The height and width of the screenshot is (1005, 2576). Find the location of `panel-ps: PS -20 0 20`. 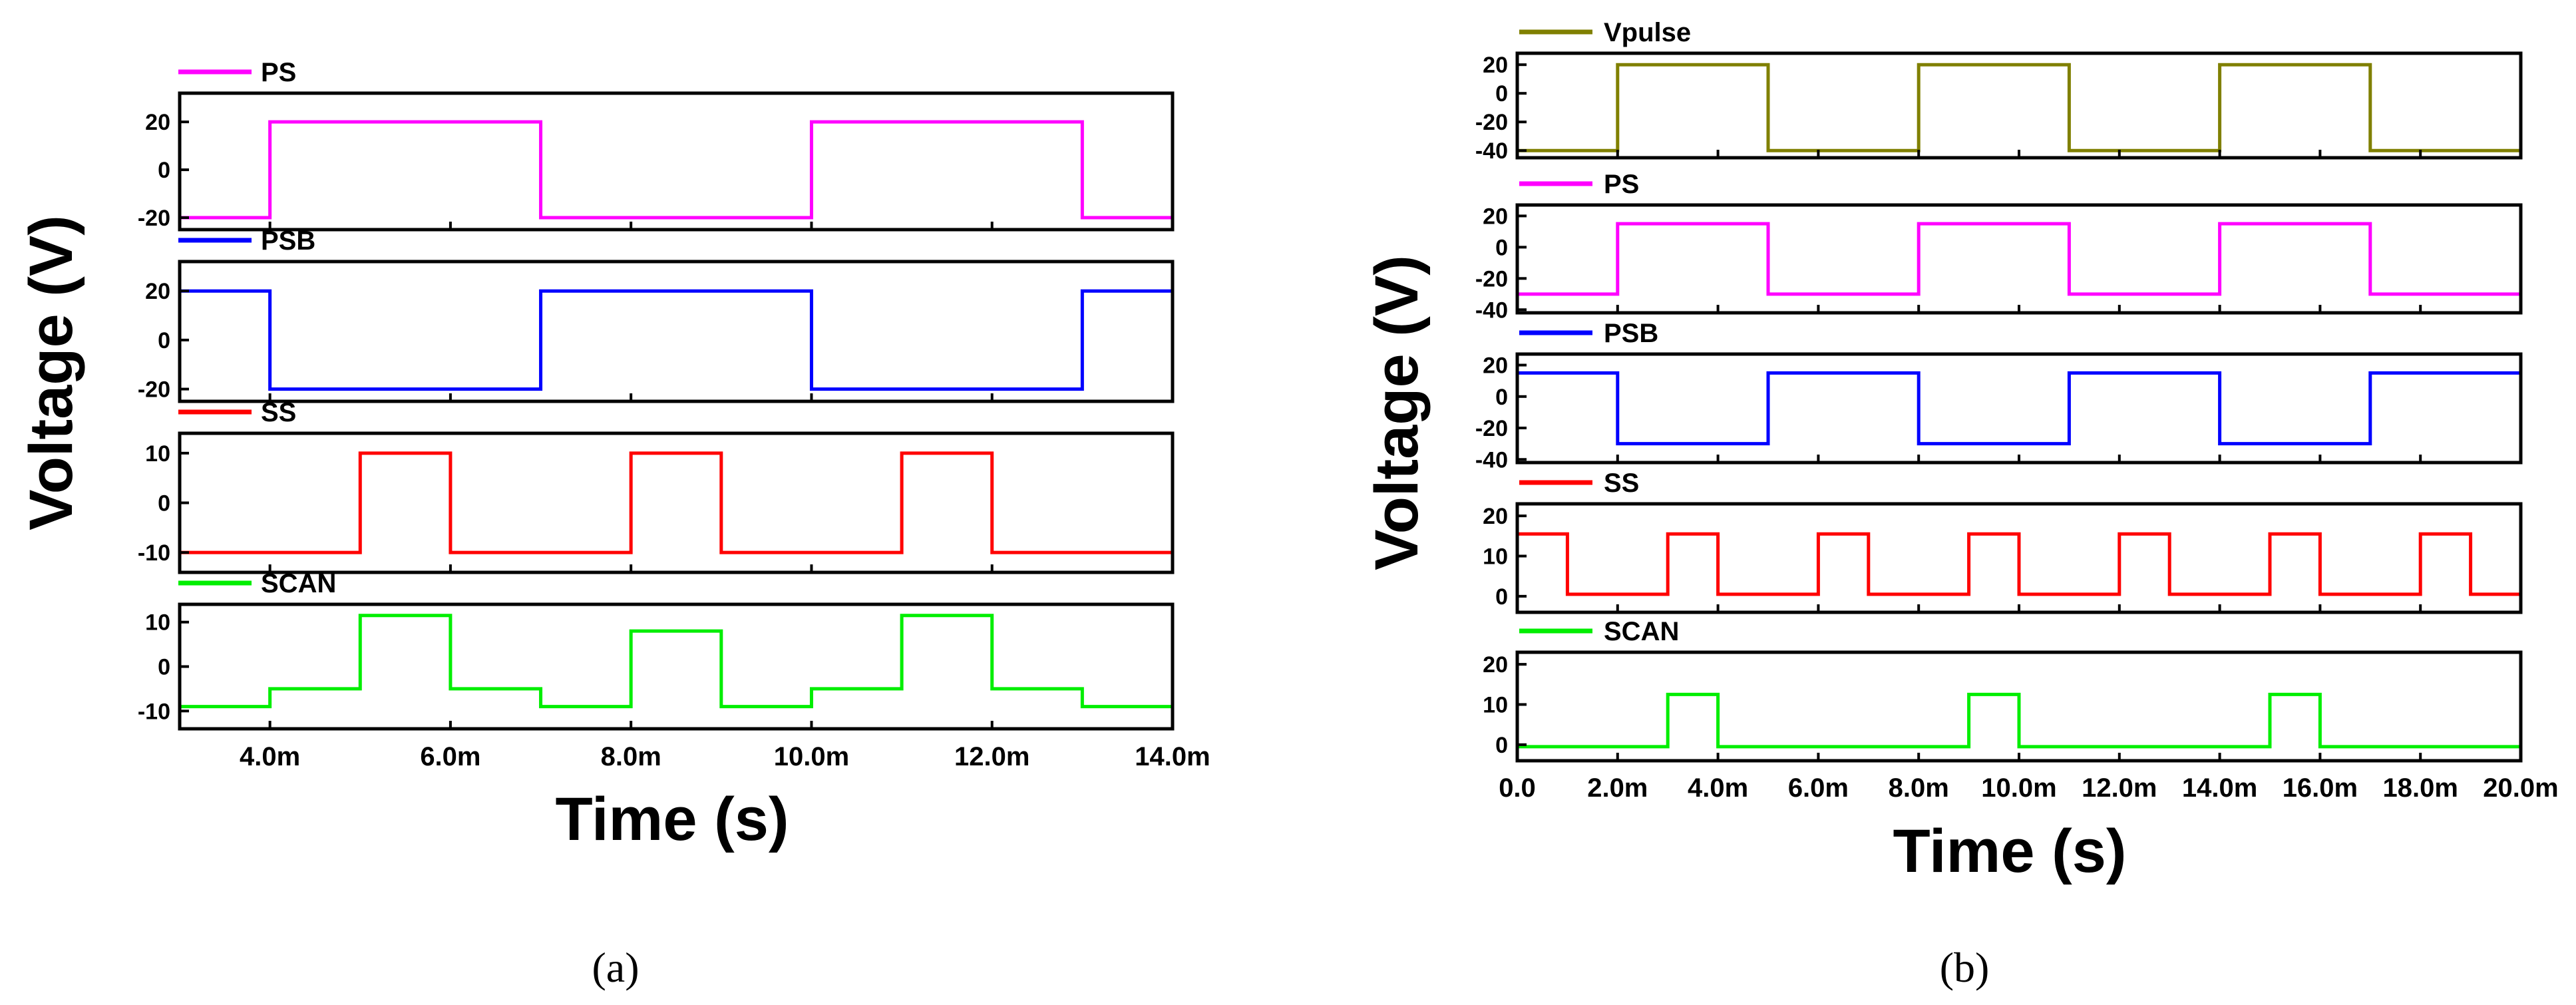

panel-ps: PS -20 0 20 is located at coordinates (656, 145).